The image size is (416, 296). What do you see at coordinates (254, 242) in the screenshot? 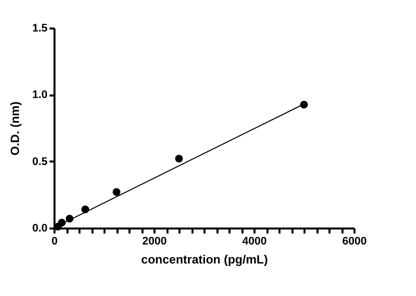
I see `x-tick-label: 4000` at bounding box center [254, 242].